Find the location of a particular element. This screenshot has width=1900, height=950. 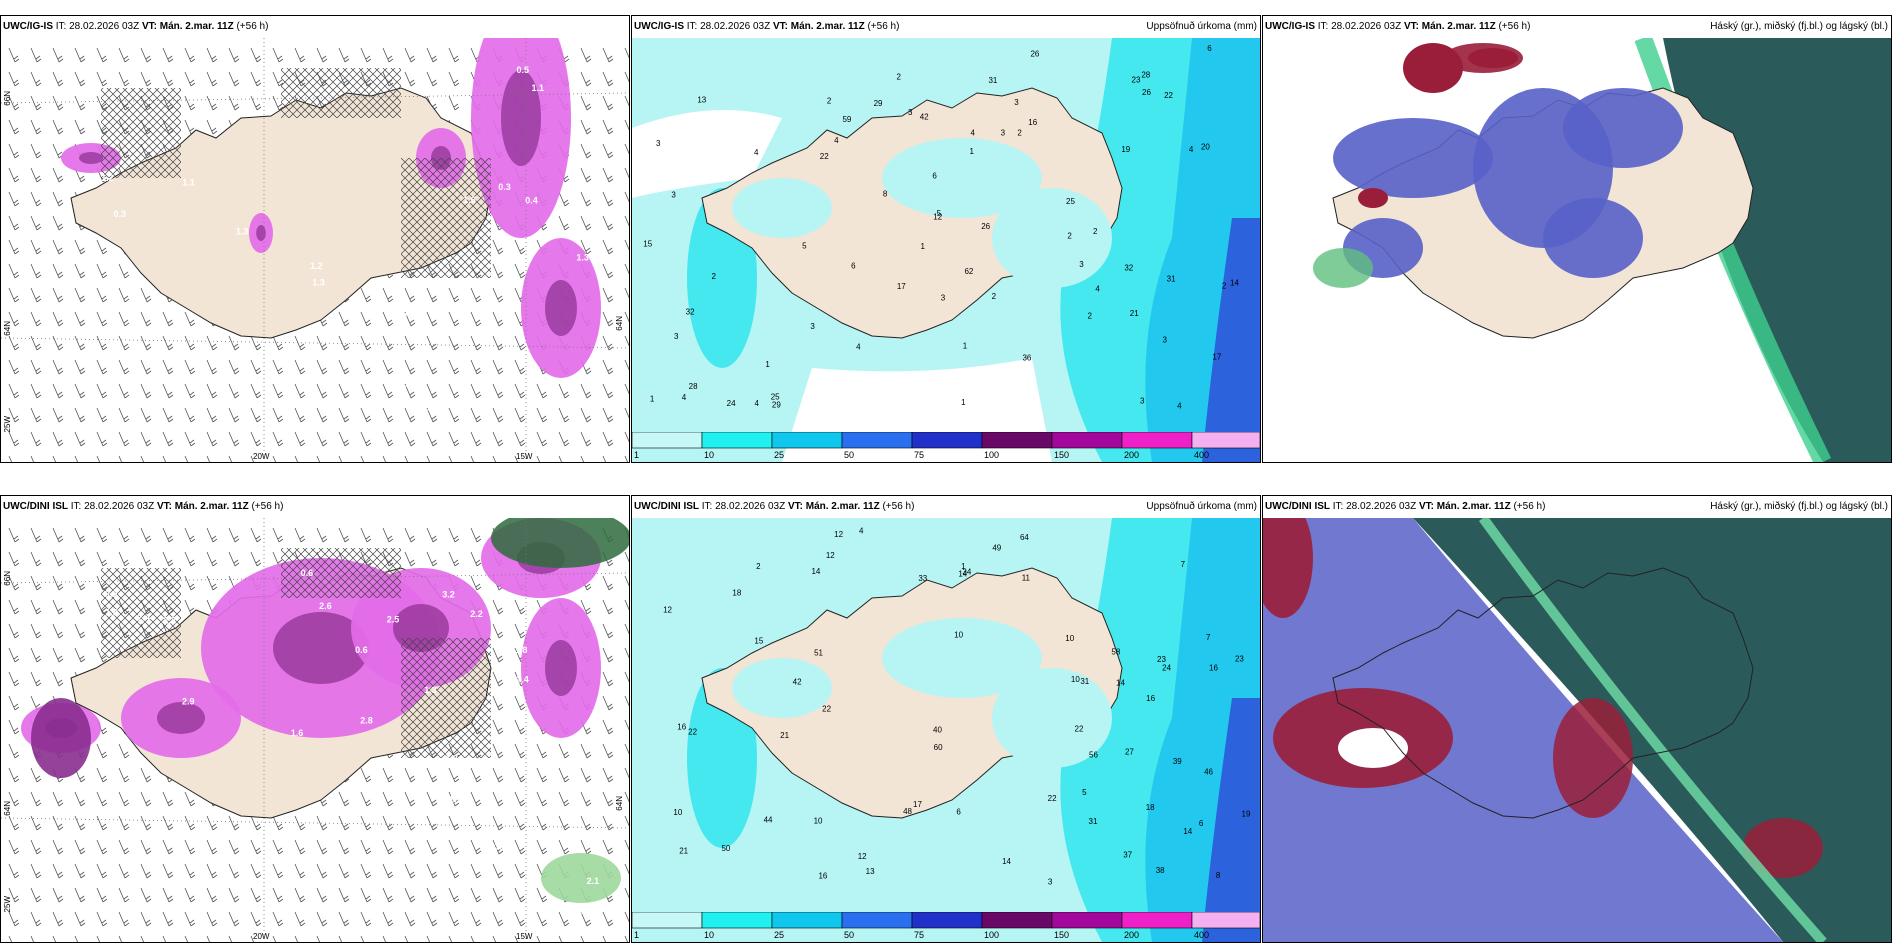

wind-value-label: 1.9 is located at coordinates (387, 906).